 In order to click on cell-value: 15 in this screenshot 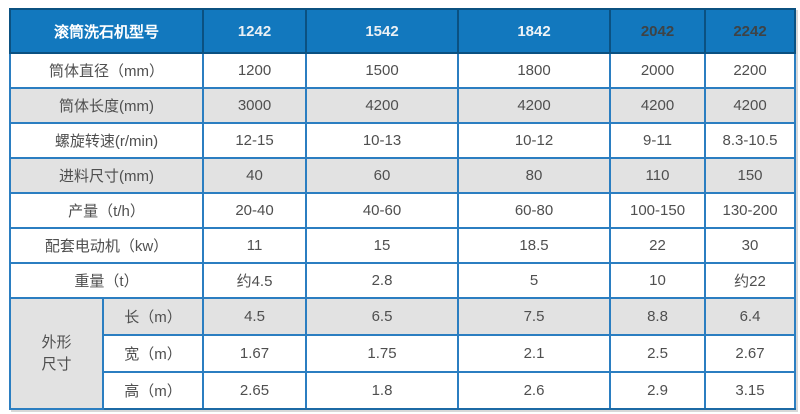, I will do `click(382, 245)`.